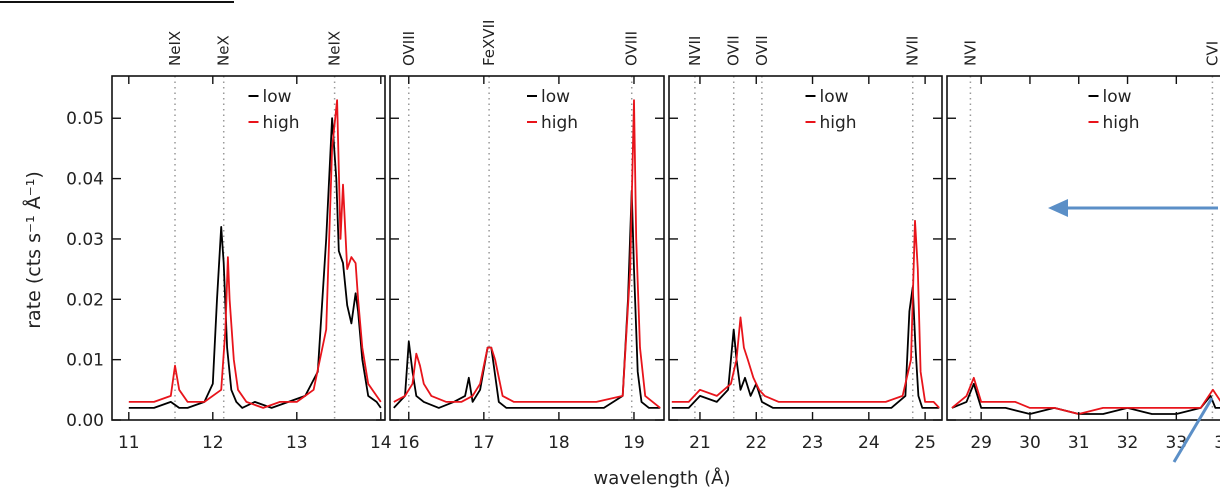 The width and height of the screenshot is (1220, 493). What do you see at coordinates (981, 443) in the screenshot?
I see `x-tick-label: 29` at bounding box center [981, 443].